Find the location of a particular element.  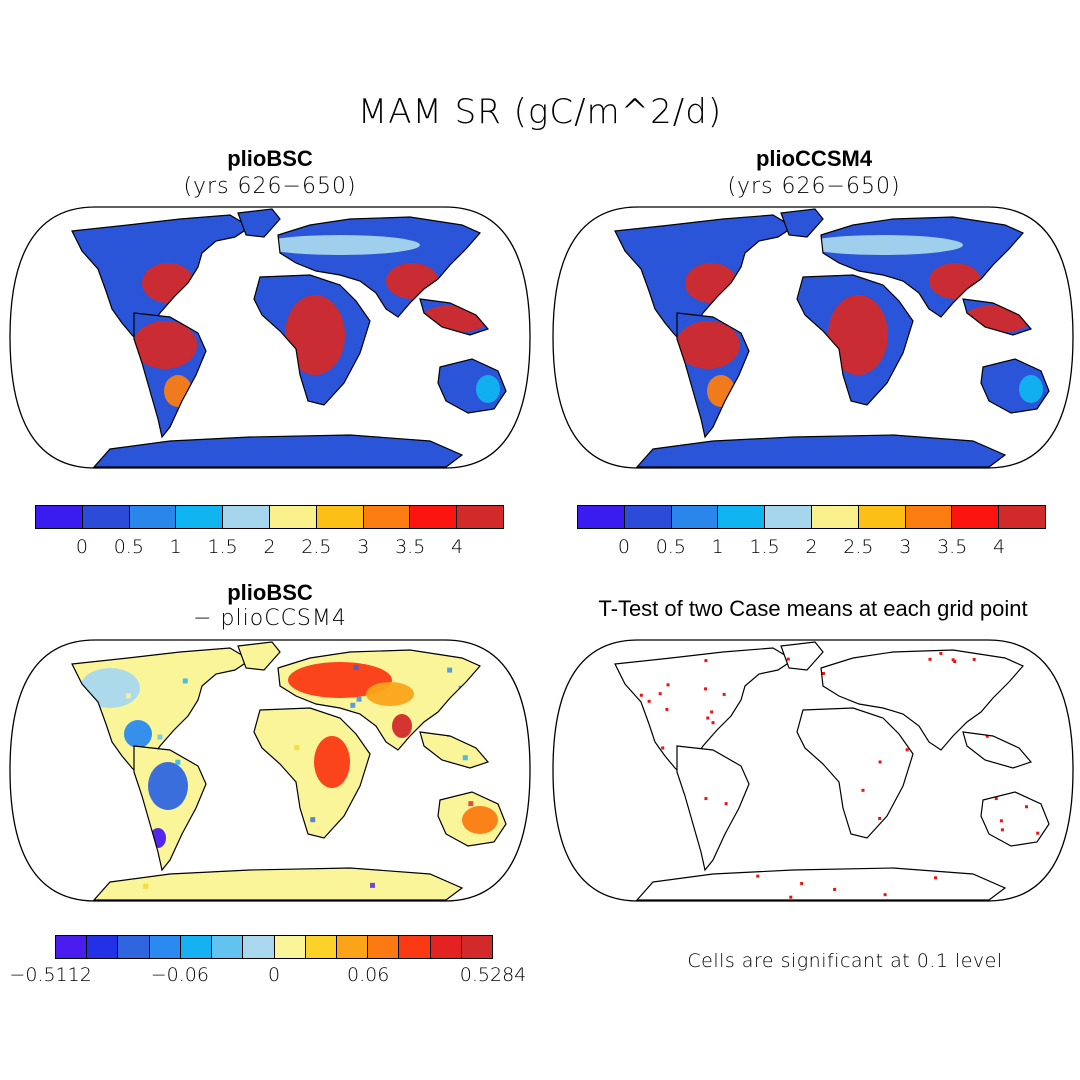

continent-northAmerica is located at coordinates (704, 711).